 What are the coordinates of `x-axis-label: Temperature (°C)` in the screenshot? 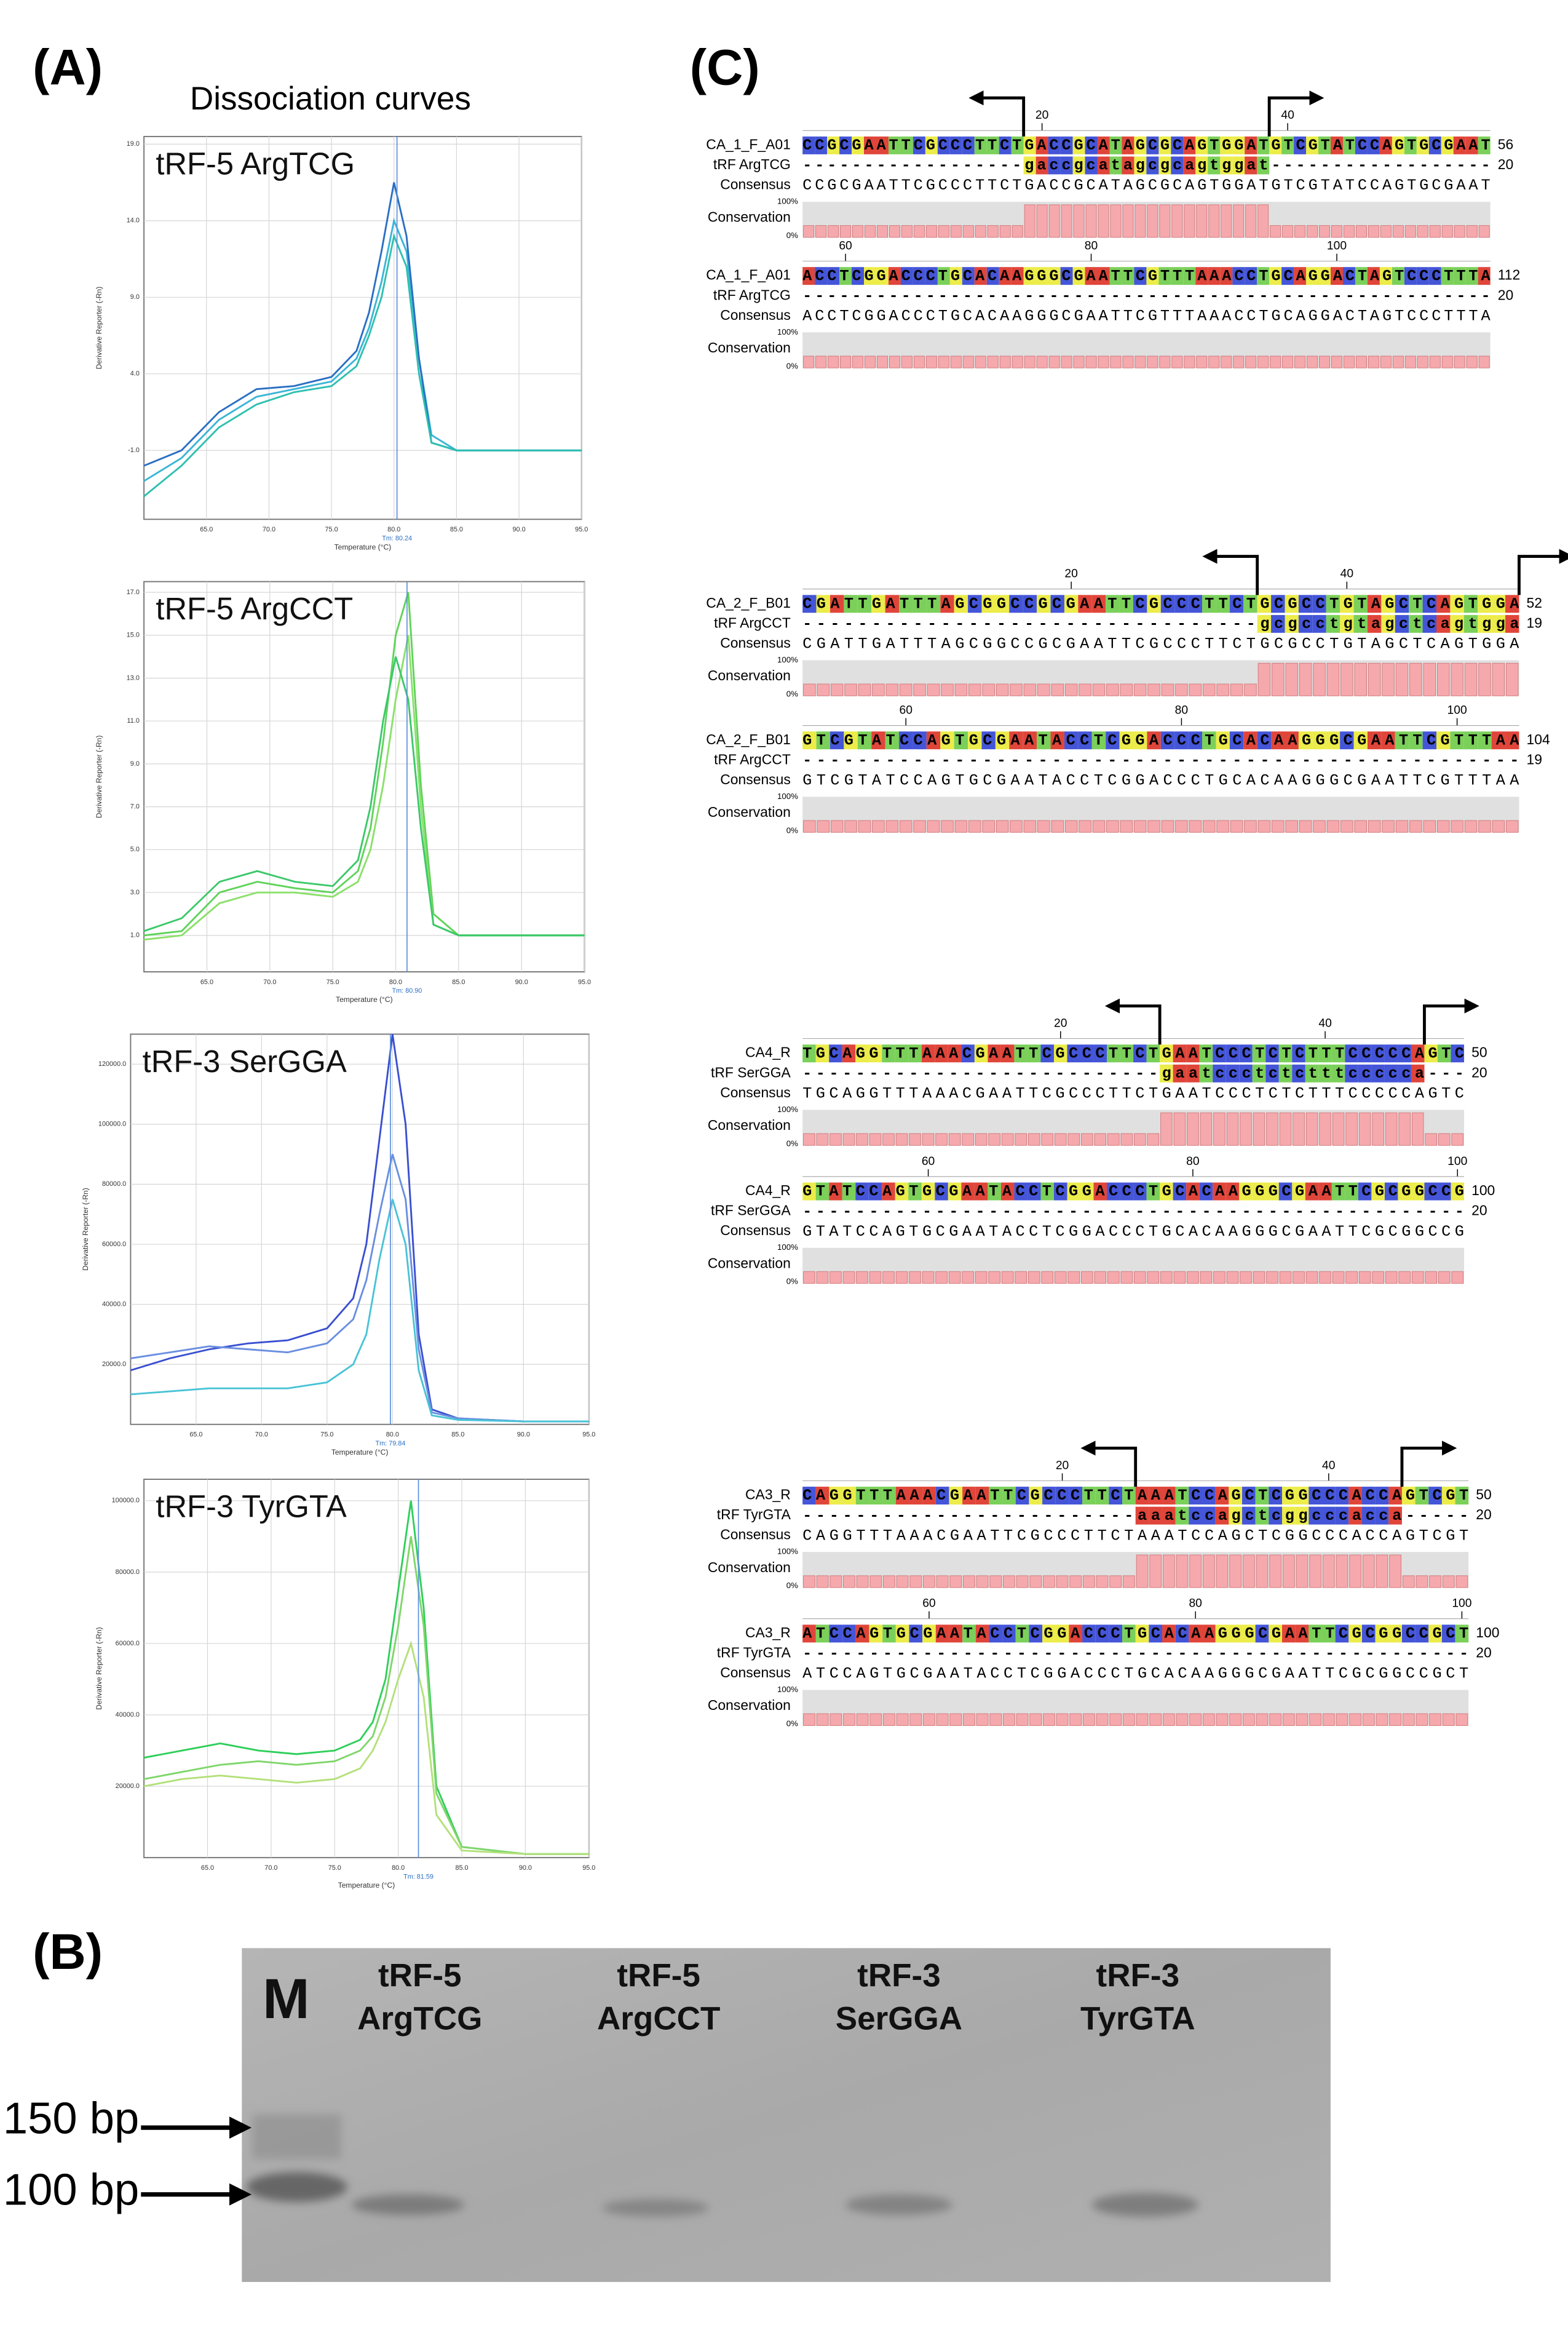 It's located at (363, 546).